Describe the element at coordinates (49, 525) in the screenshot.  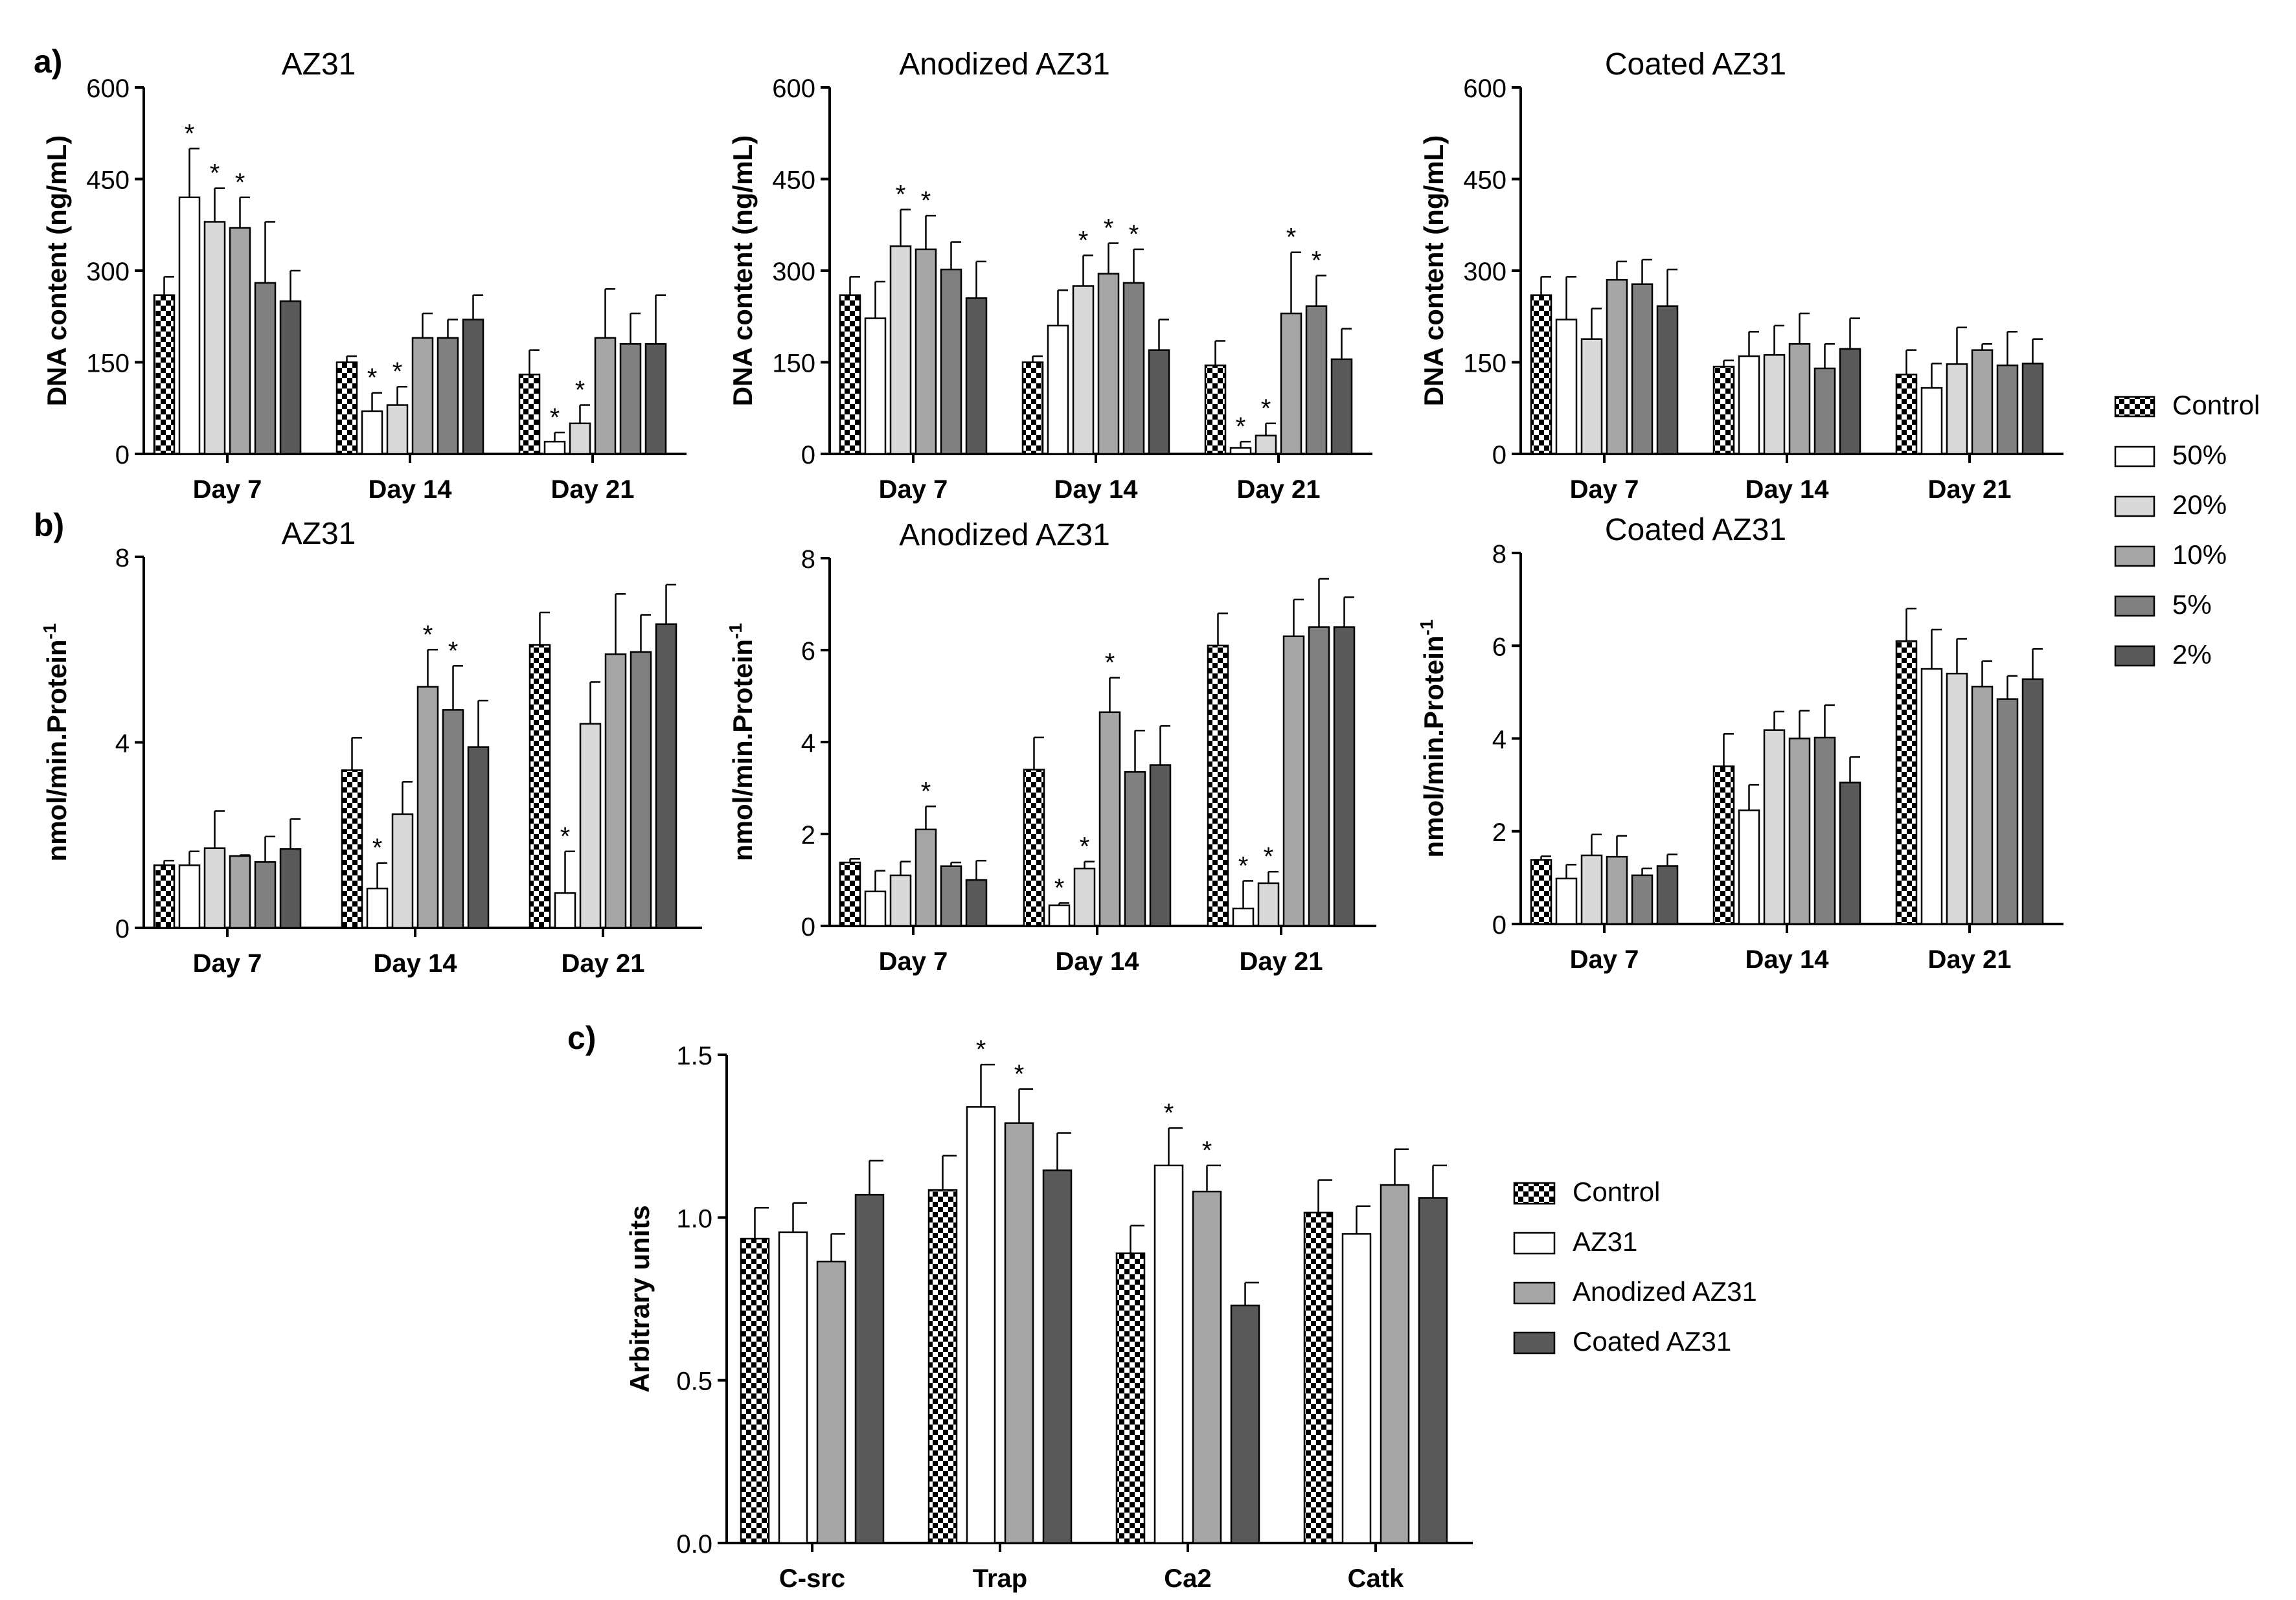
I see `panel-label-b: b)` at that location.